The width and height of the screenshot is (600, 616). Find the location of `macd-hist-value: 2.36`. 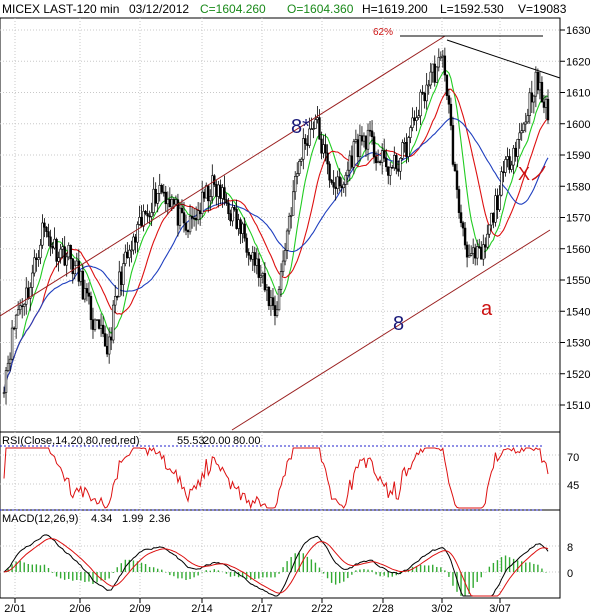

macd-hist-value: 2.36 is located at coordinates (159, 519).